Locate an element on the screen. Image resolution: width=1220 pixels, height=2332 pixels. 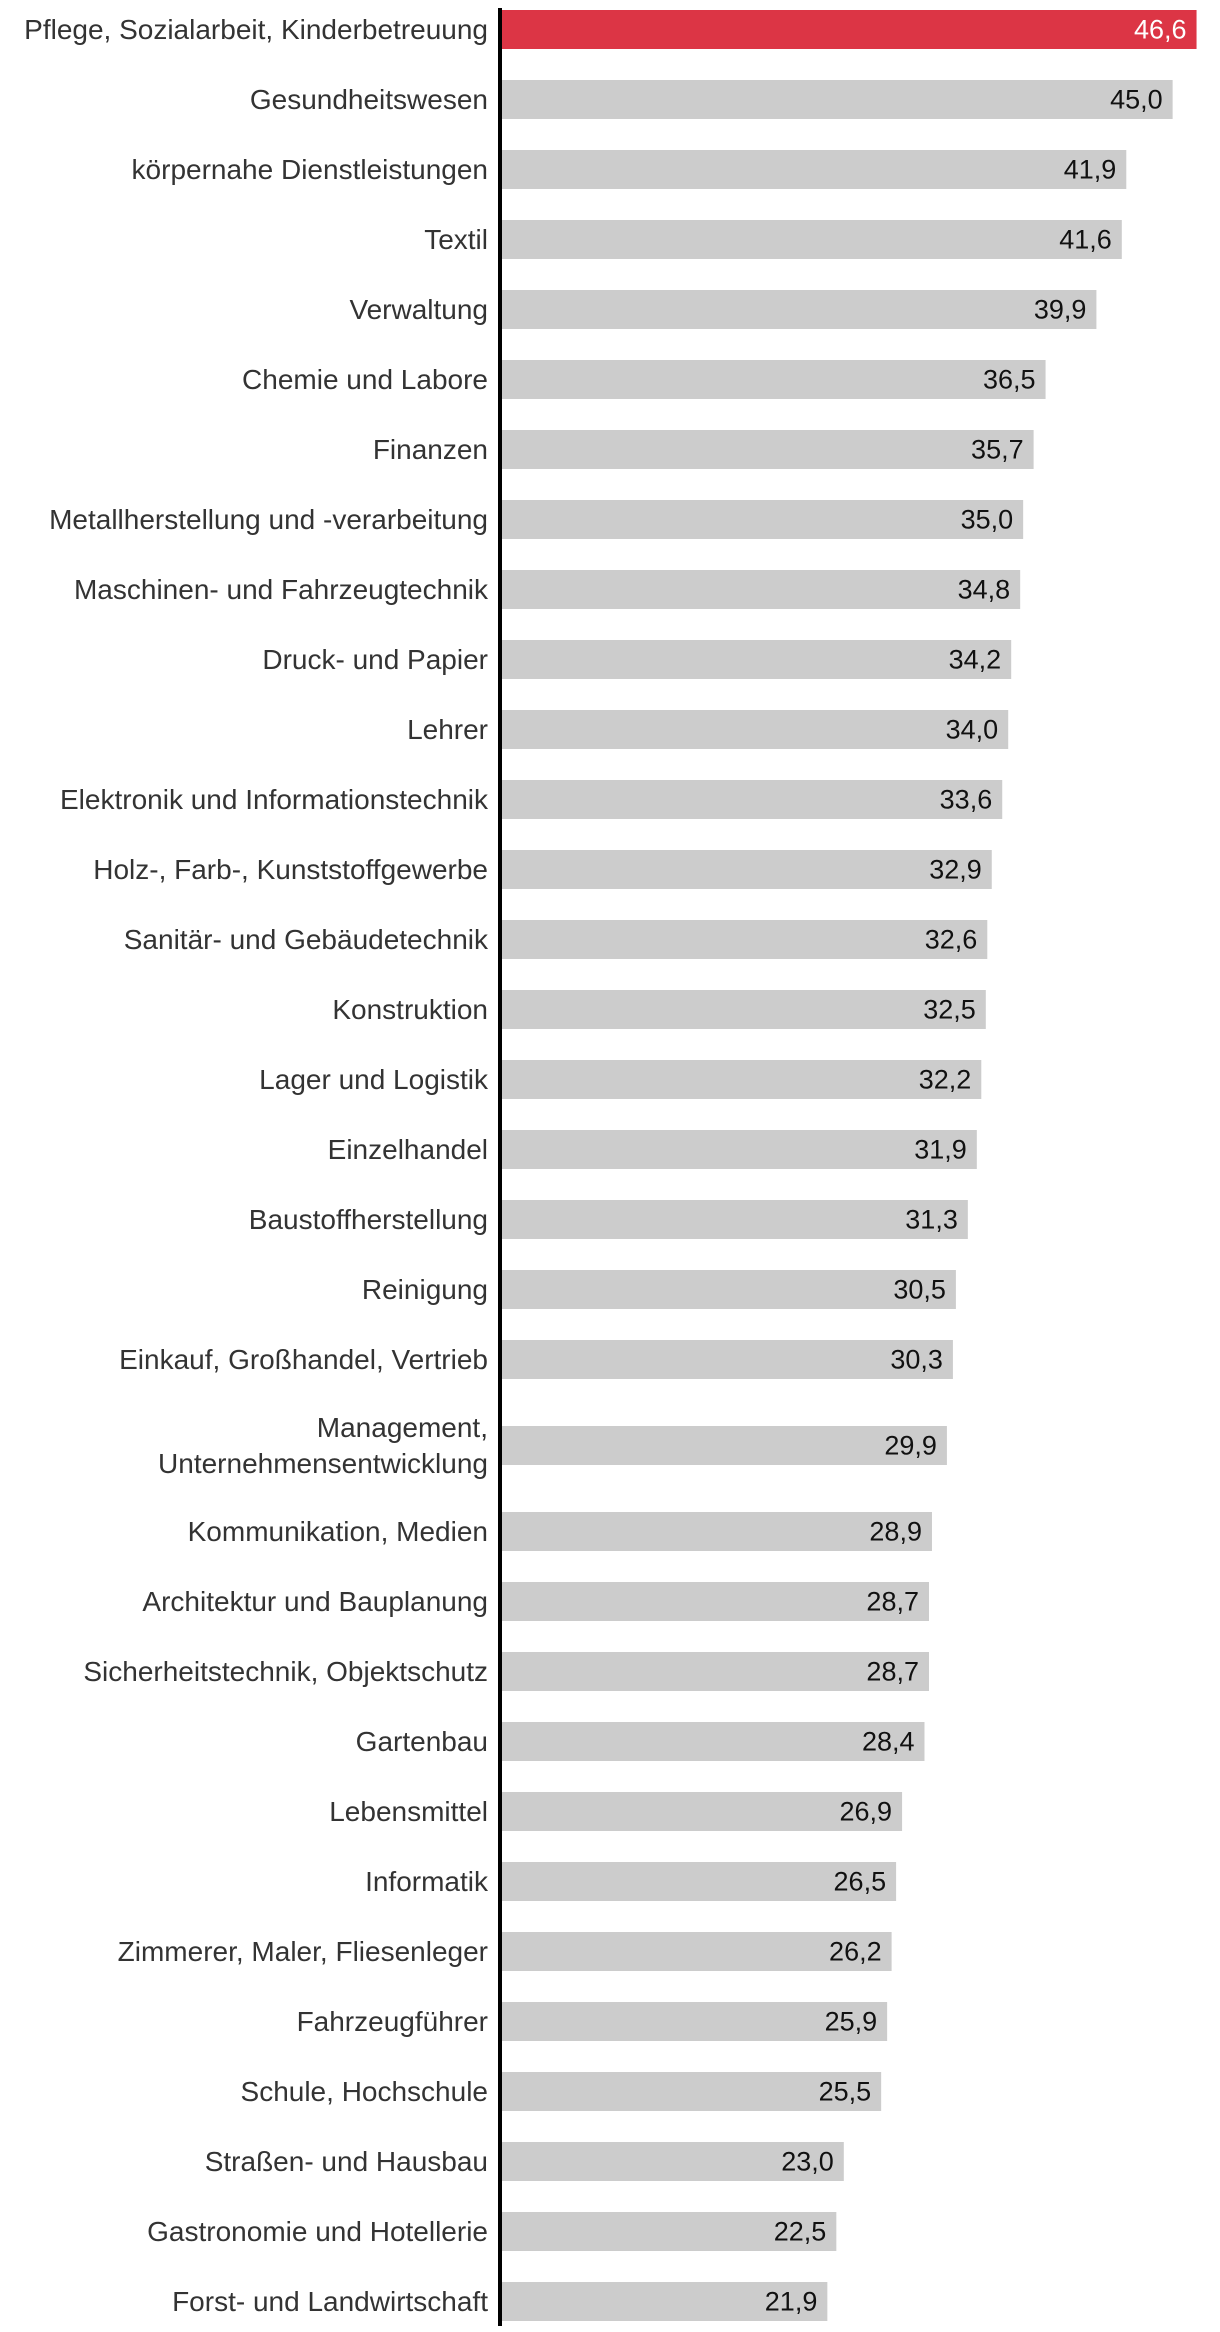
value-label: 31,3 is located at coordinates (931, 1220).